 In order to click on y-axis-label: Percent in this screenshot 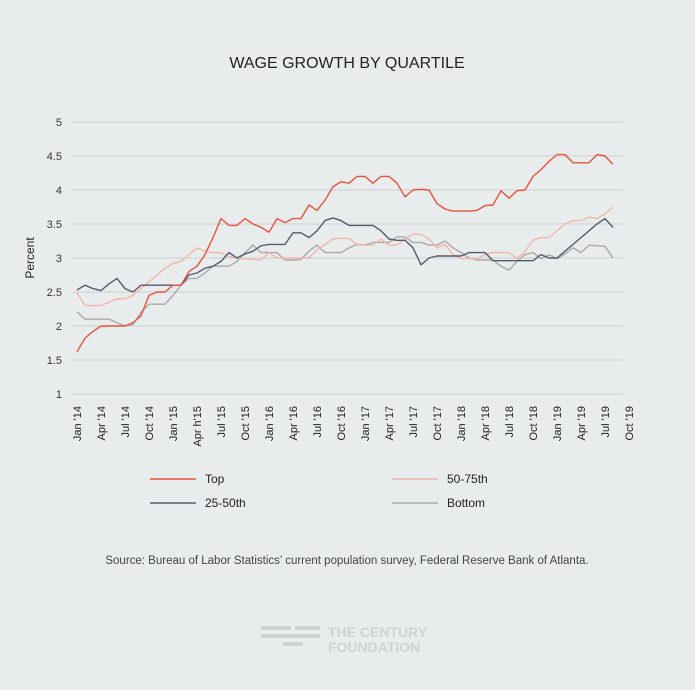, I will do `click(30, 258)`.